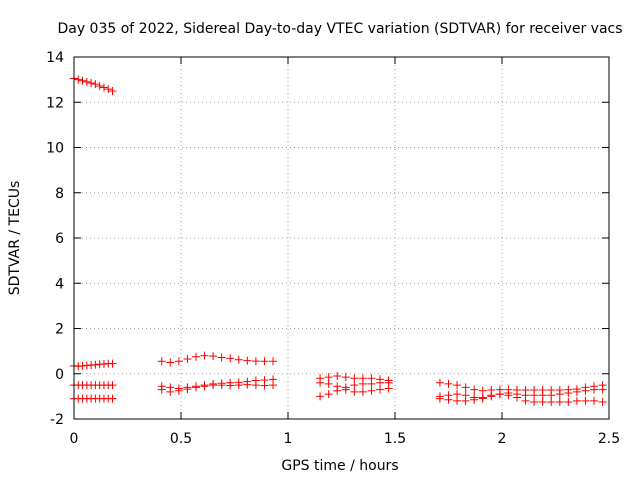 The image size is (640, 480). I want to click on y-tick-label: 0, so click(59, 375).